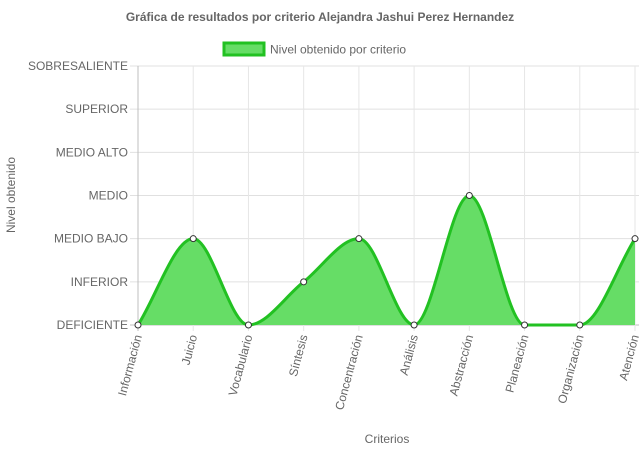  What do you see at coordinates (244, 49) in the screenshot?
I see `legend-swatch` at bounding box center [244, 49].